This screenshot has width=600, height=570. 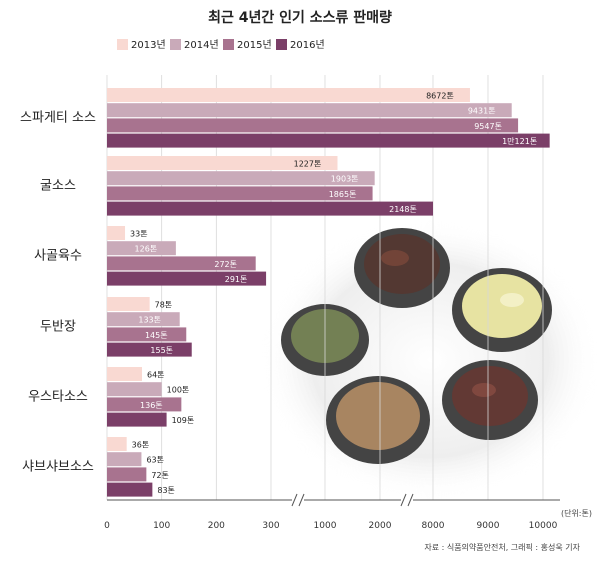 I want to click on bar-value-label: 100톤, so click(x=178, y=390).